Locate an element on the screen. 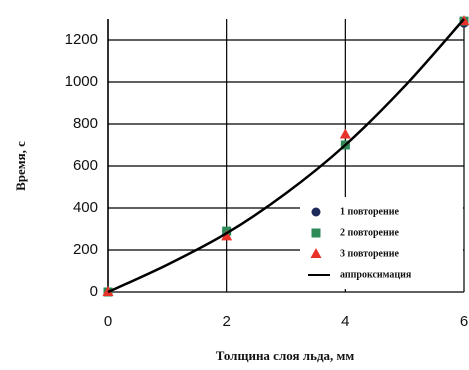 Image resolution: width=469 pixels, height=370 pixels. legend-label: 3 повторение is located at coordinates (369, 253).